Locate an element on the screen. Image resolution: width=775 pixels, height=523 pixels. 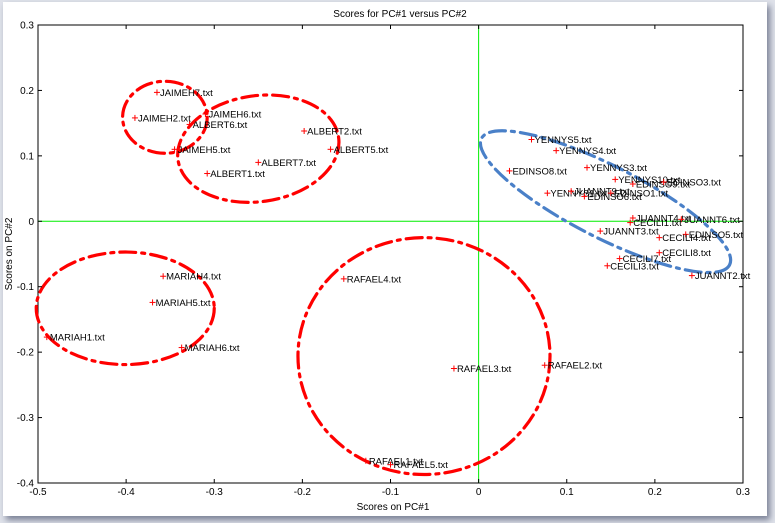
data-point: EDINSO8.txt is located at coordinates (536, 171).